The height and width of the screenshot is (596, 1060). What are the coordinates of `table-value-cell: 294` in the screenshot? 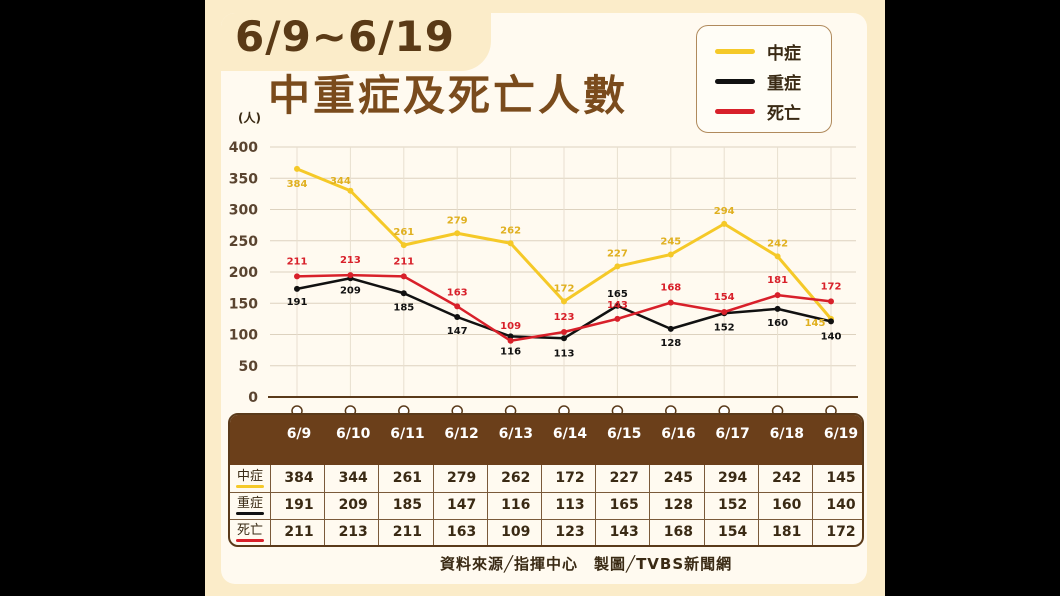 It's located at (732, 478).